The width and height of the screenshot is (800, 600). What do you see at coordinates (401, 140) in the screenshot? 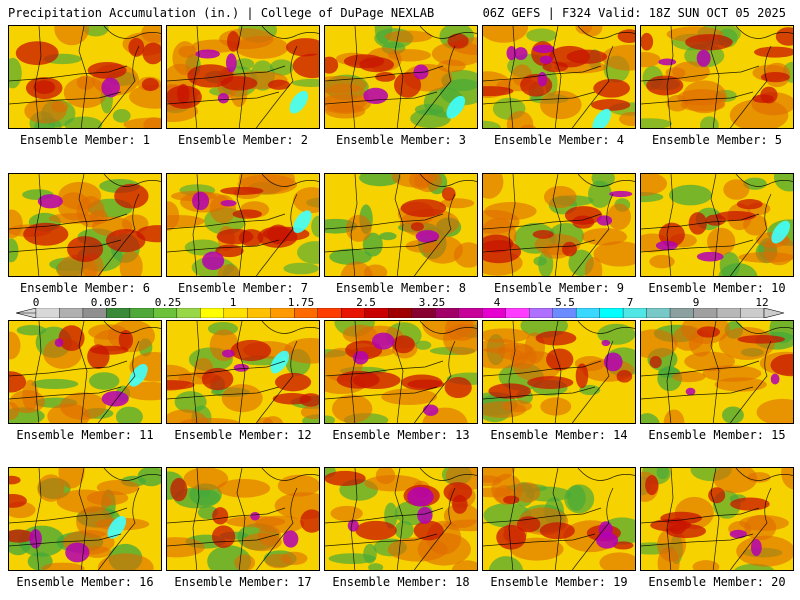
I see `ensemble-member-label: Ensemble Member: 3` at bounding box center [401, 140].